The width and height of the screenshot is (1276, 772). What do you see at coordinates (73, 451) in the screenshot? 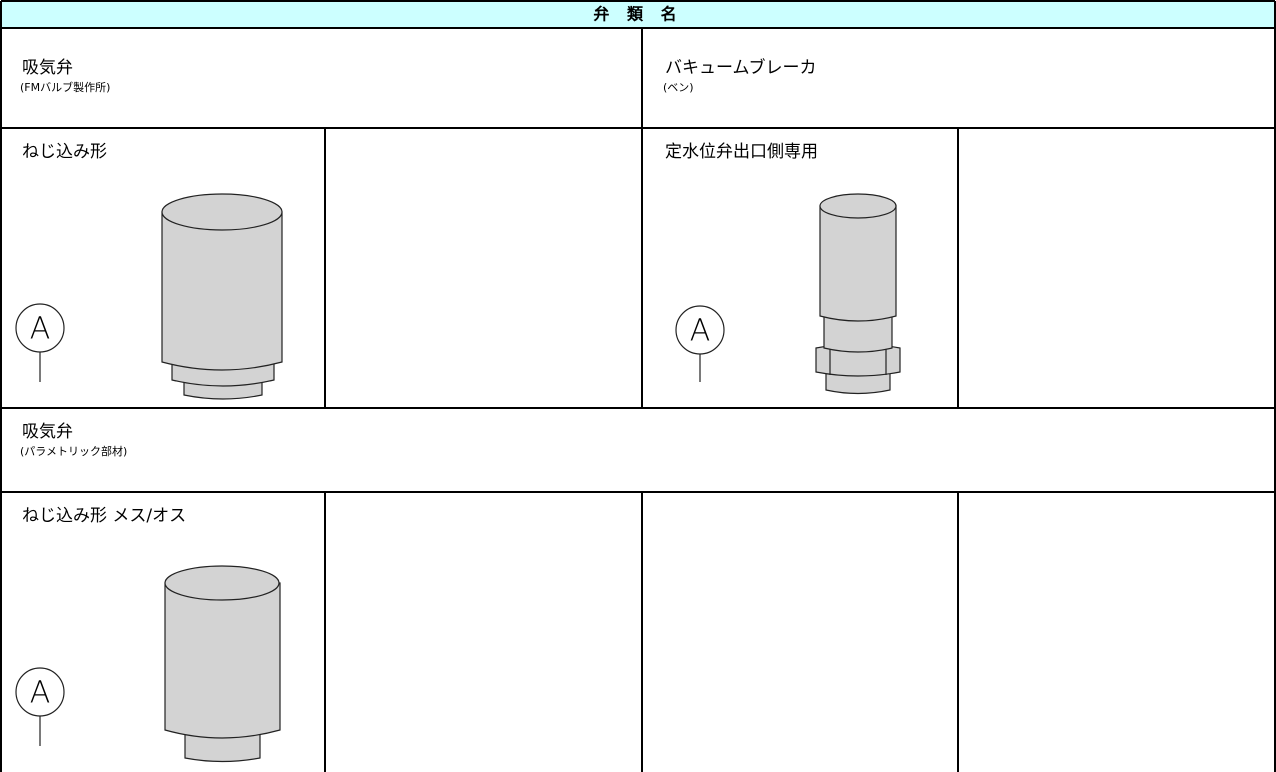
I see `section-maker: (パラメトリック部材)` at bounding box center [73, 451].